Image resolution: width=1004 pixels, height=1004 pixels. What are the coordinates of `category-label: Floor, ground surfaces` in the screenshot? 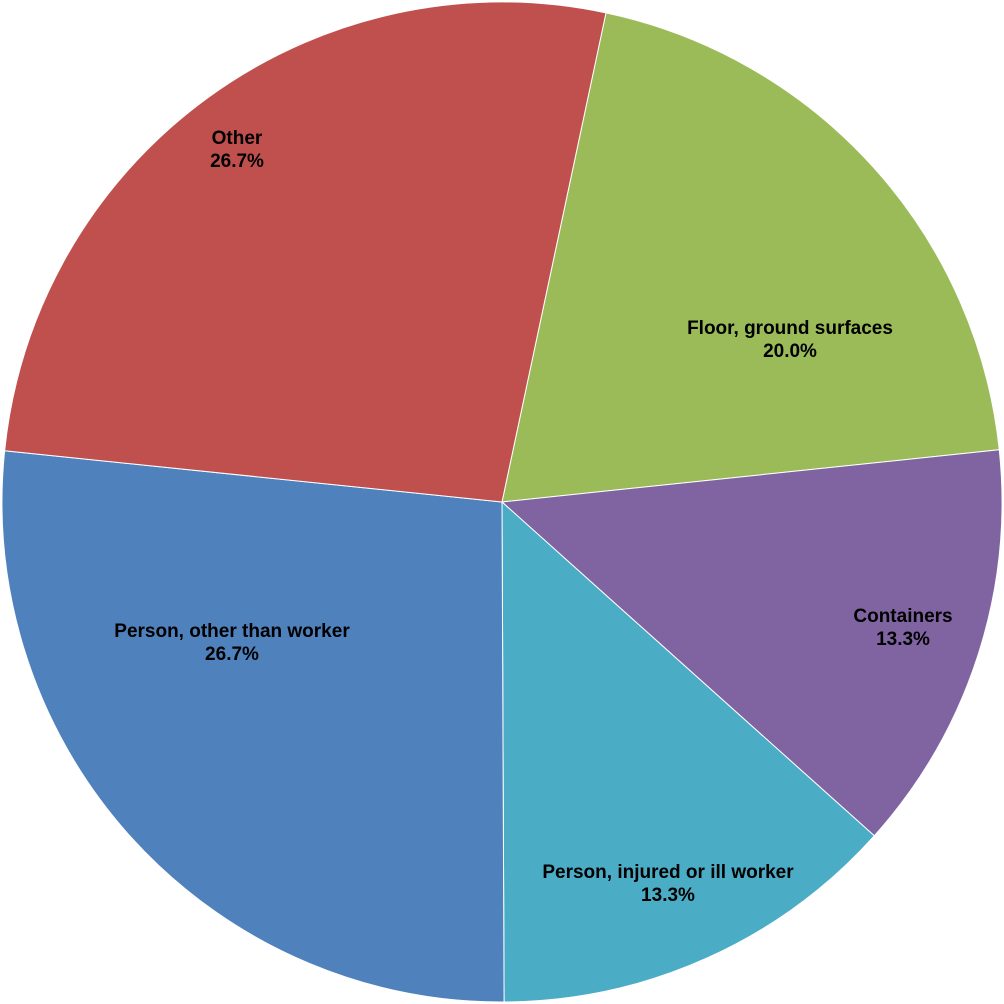 It's located at (790, 328).